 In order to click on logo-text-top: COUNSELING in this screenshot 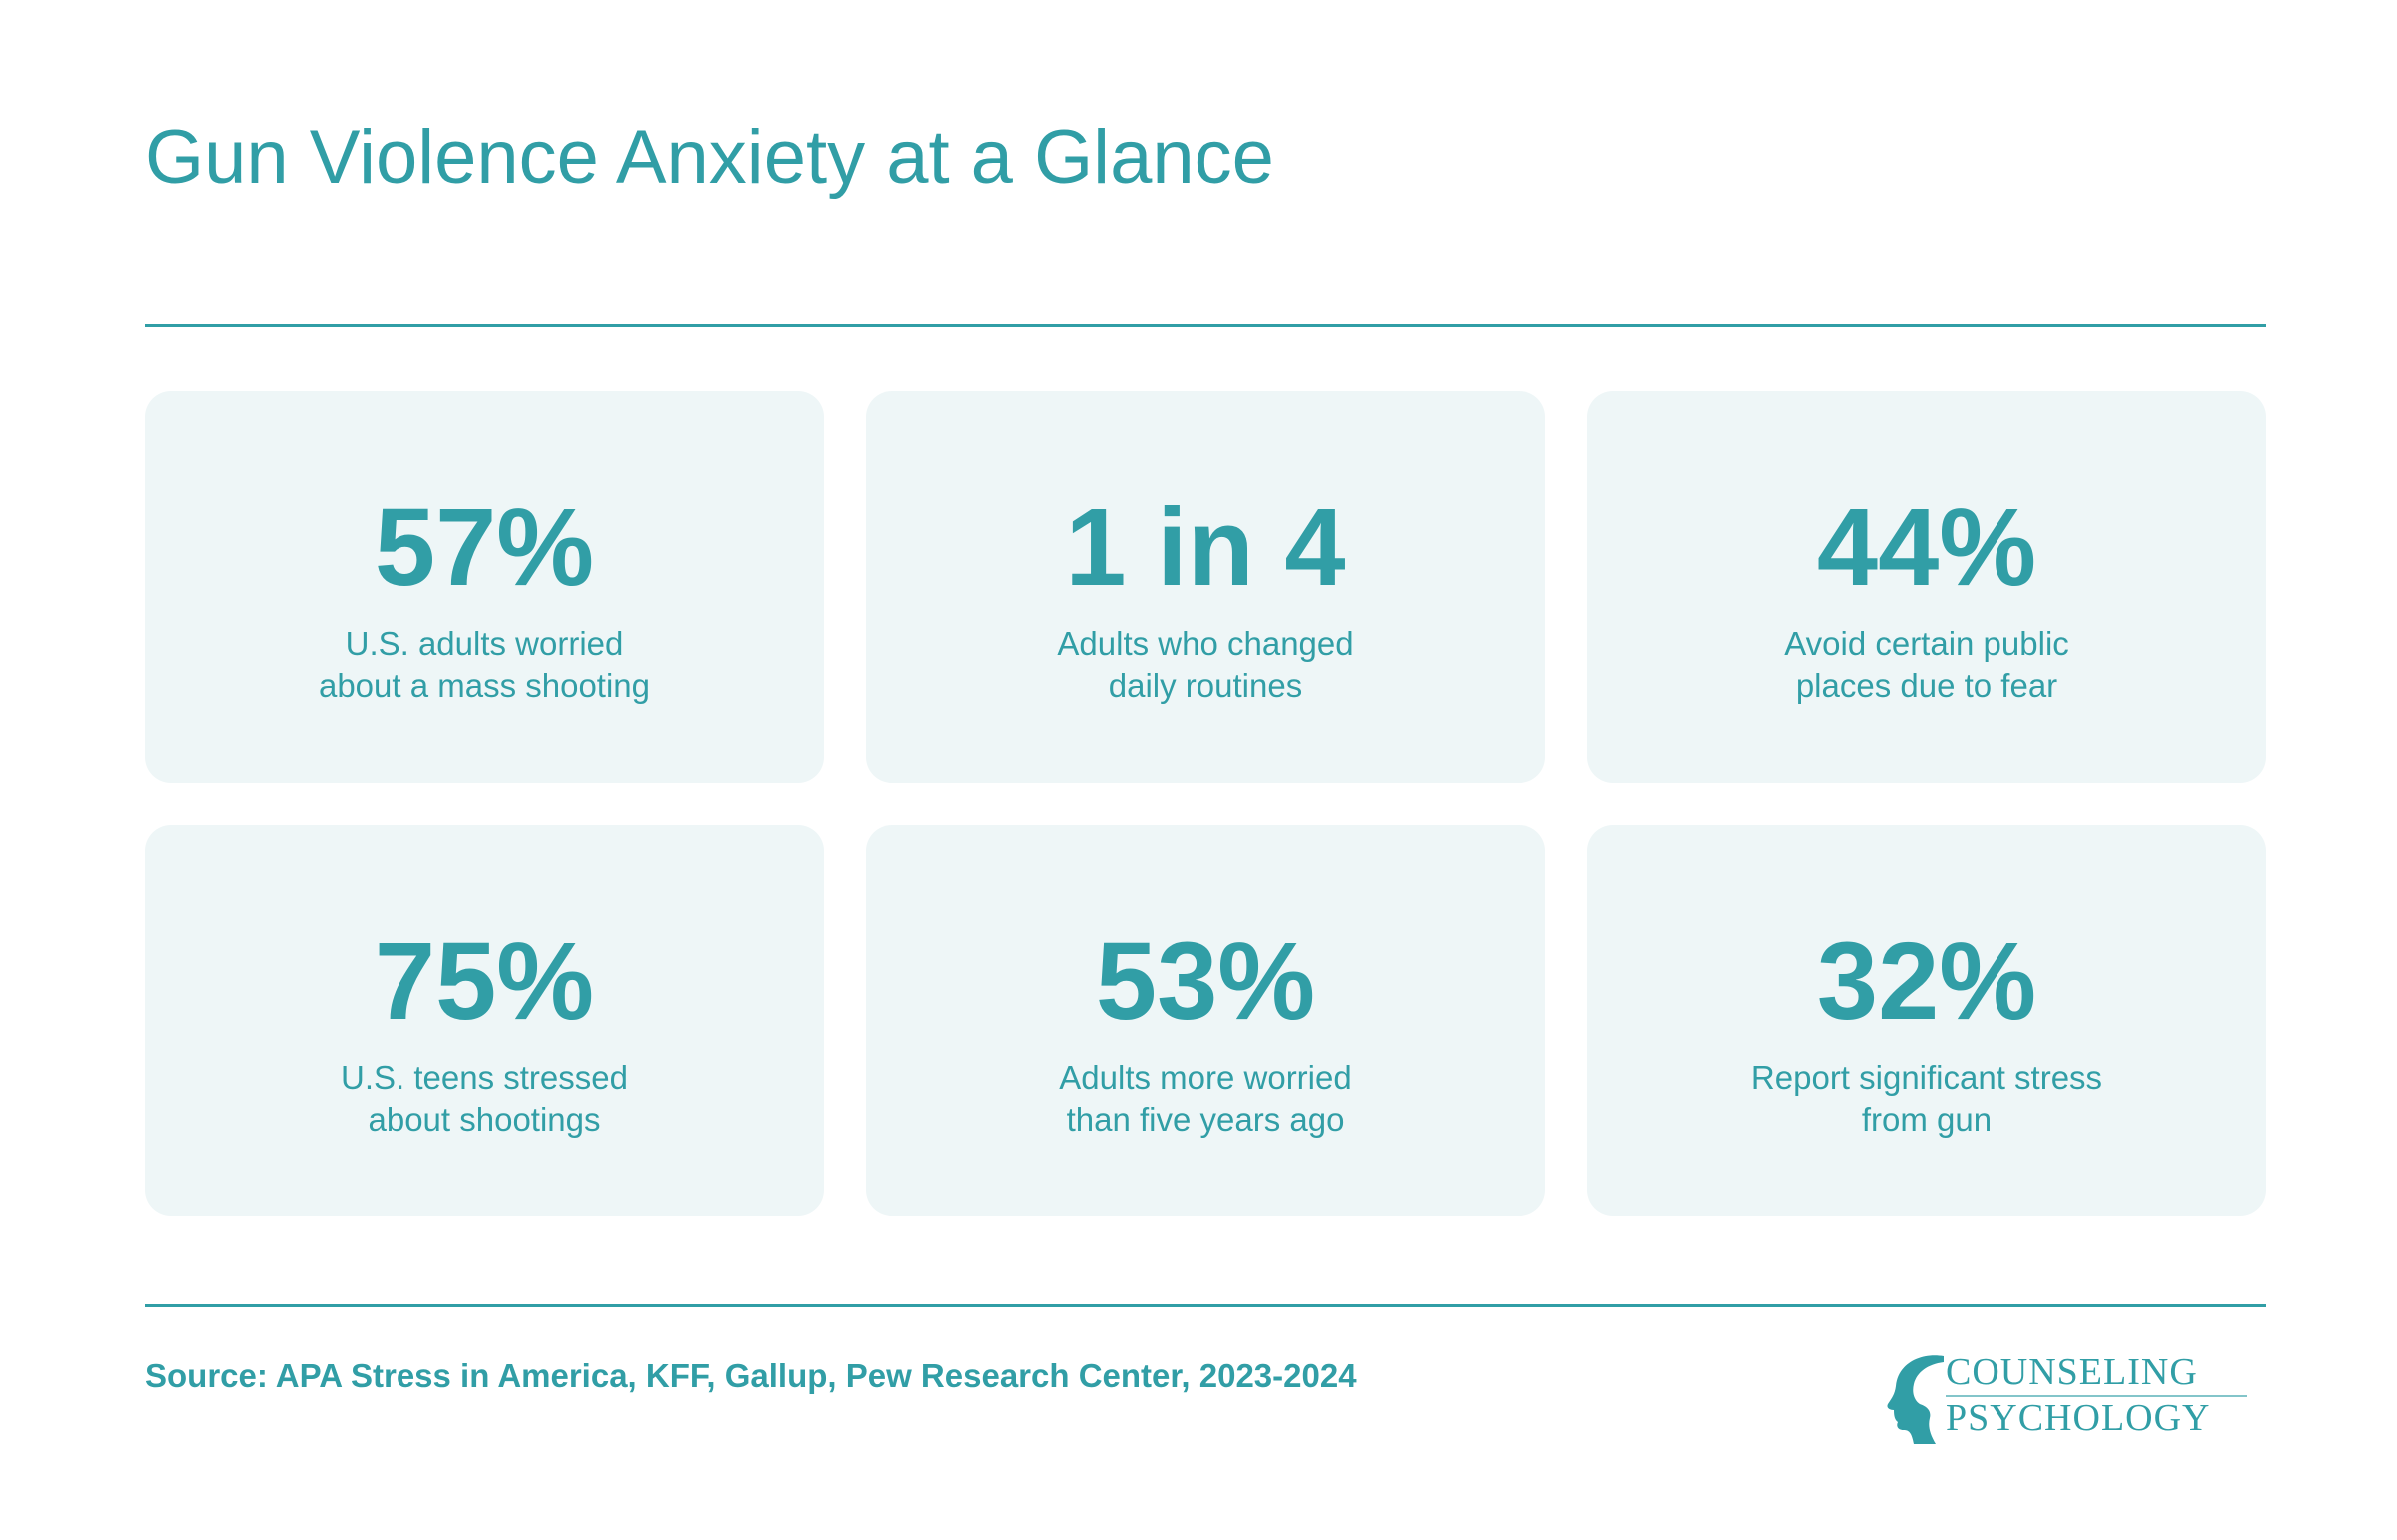, I will do `click(2072, 1372)`.